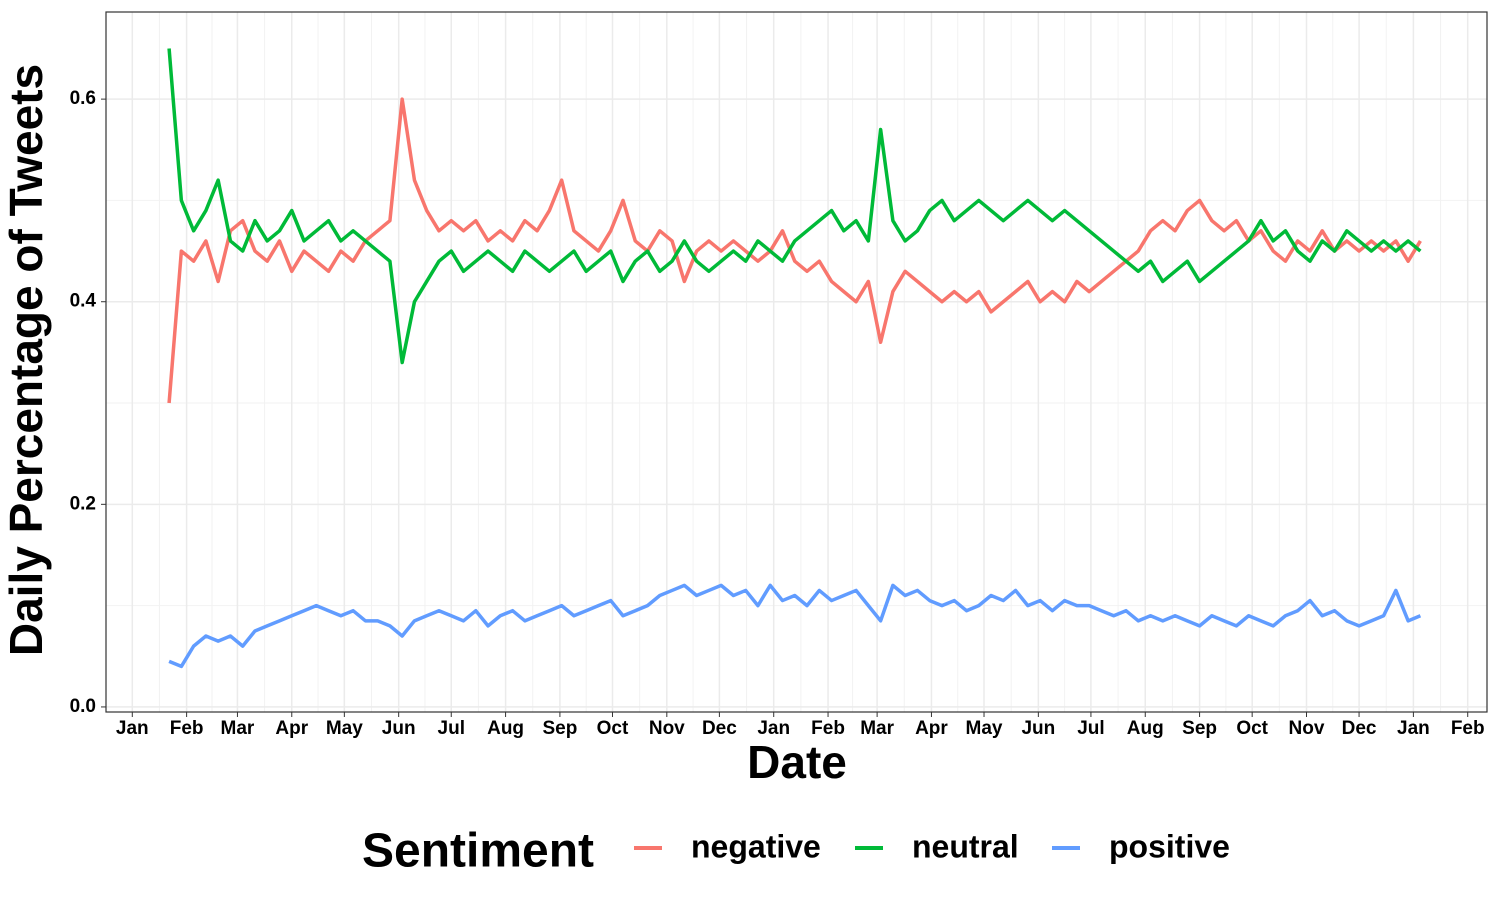 Image resolution: width=1500 pixels, height=900 pixels. What do you see at coordinates (795, 626) in the screenshot?
I see `series-line` at bounding box center [795, 626].